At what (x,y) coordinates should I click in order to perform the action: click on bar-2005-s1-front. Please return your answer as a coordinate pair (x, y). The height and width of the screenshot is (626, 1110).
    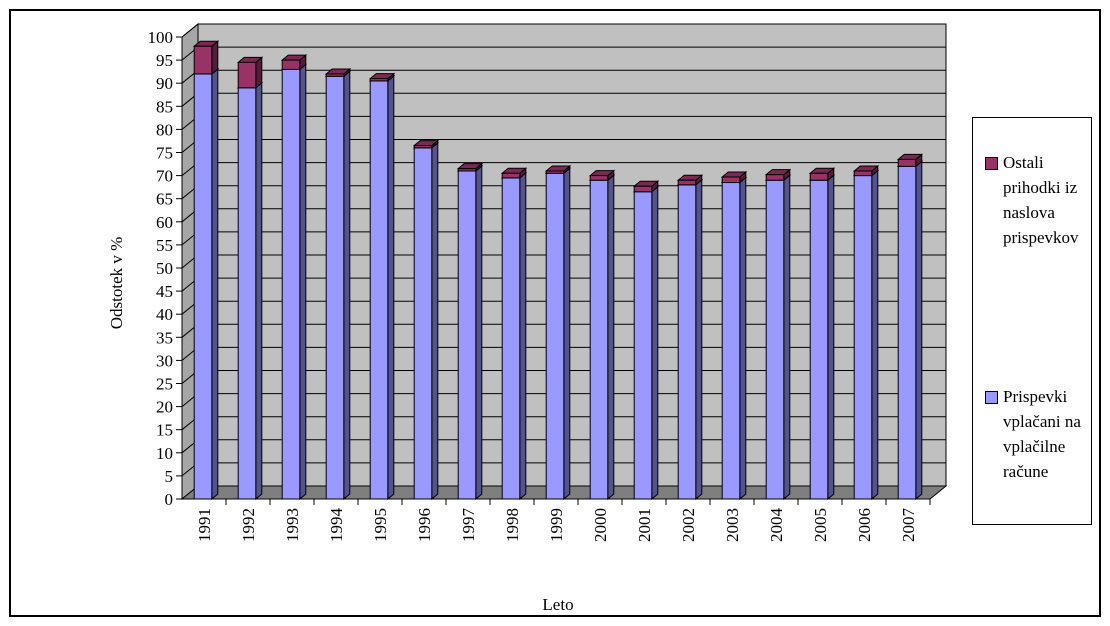
    Looking at the image, I should click on (819, 176).